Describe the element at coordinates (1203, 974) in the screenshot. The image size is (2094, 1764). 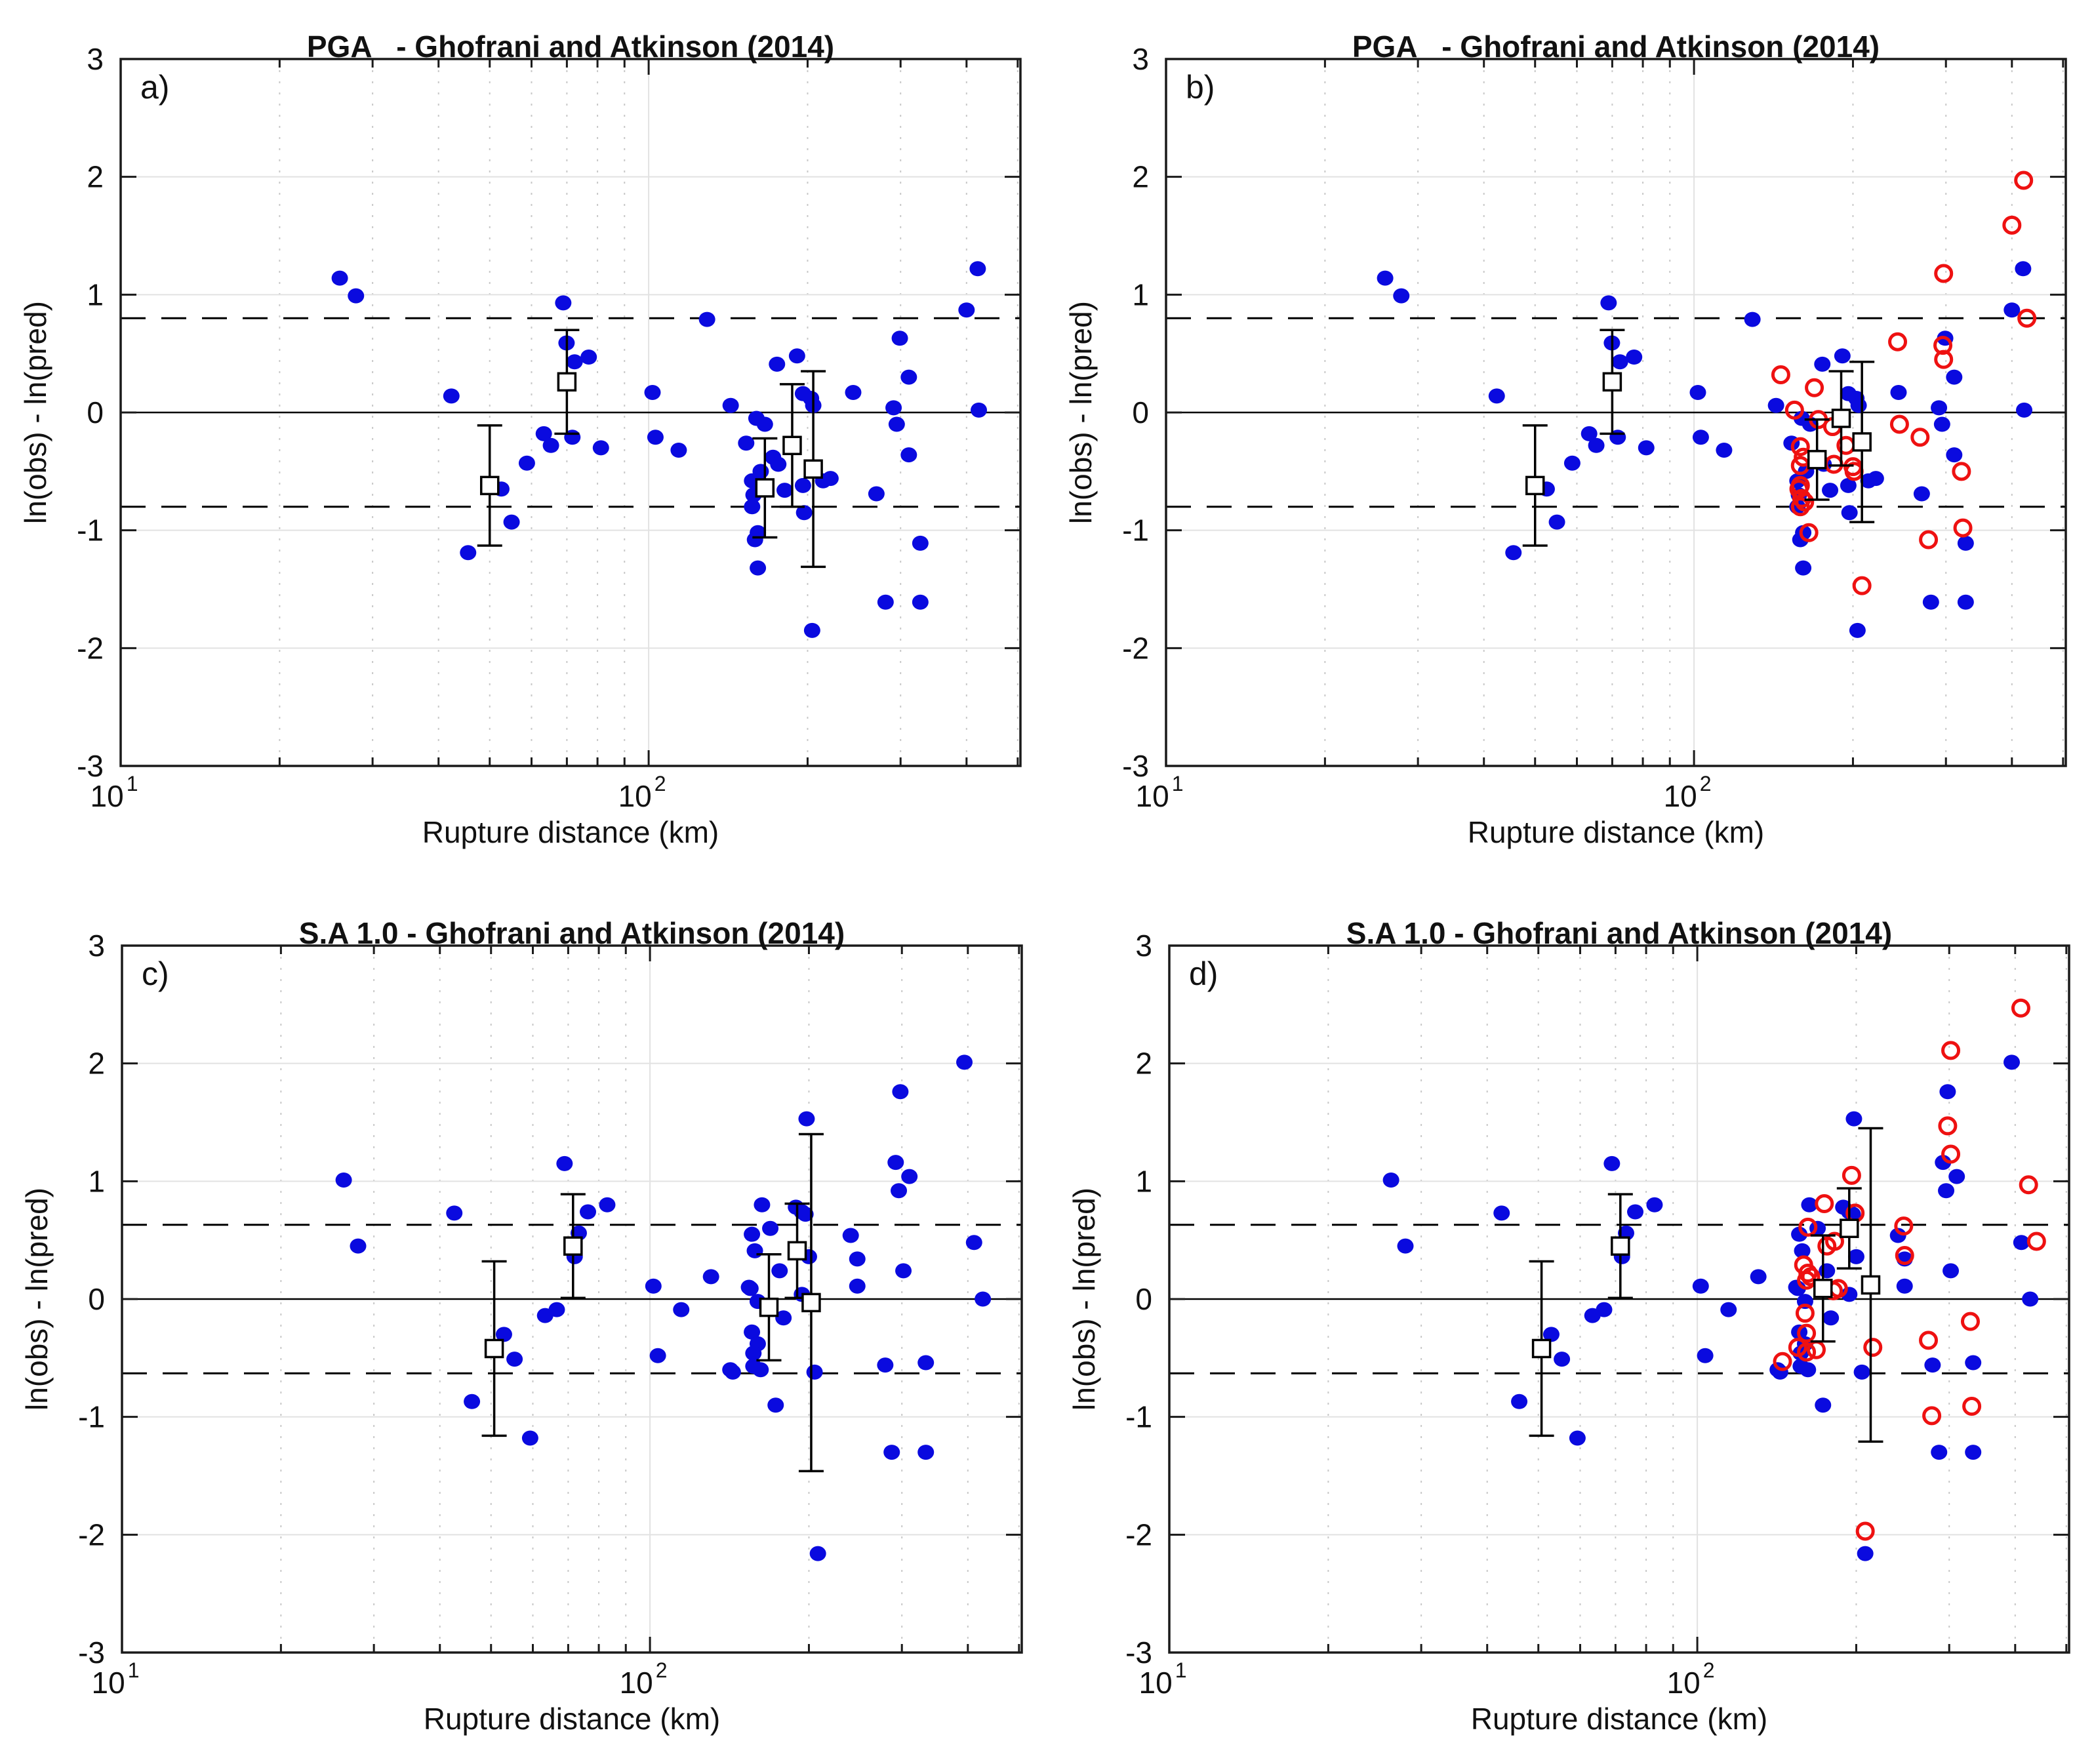
I see `subplot-letter: d)` at that location.